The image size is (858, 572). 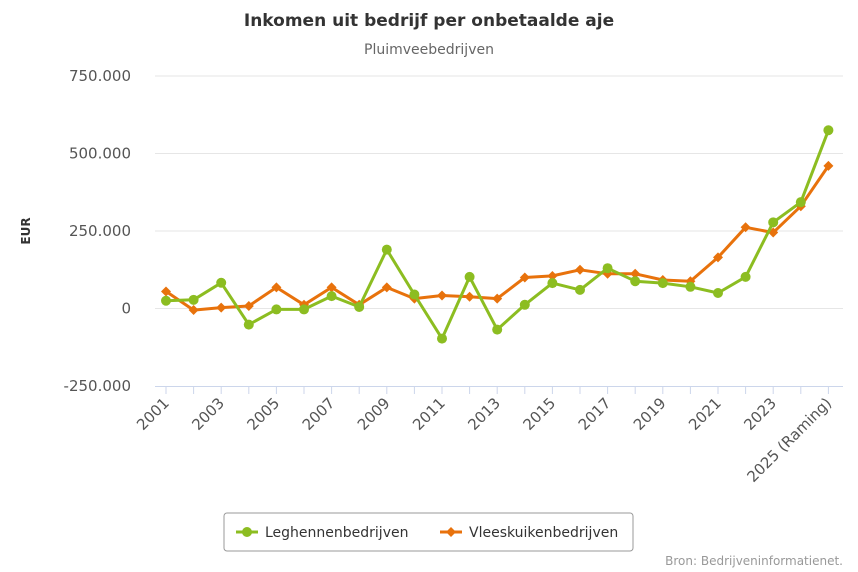 I want to click on x-tick-label: 2023, so click(x=760, y=414).